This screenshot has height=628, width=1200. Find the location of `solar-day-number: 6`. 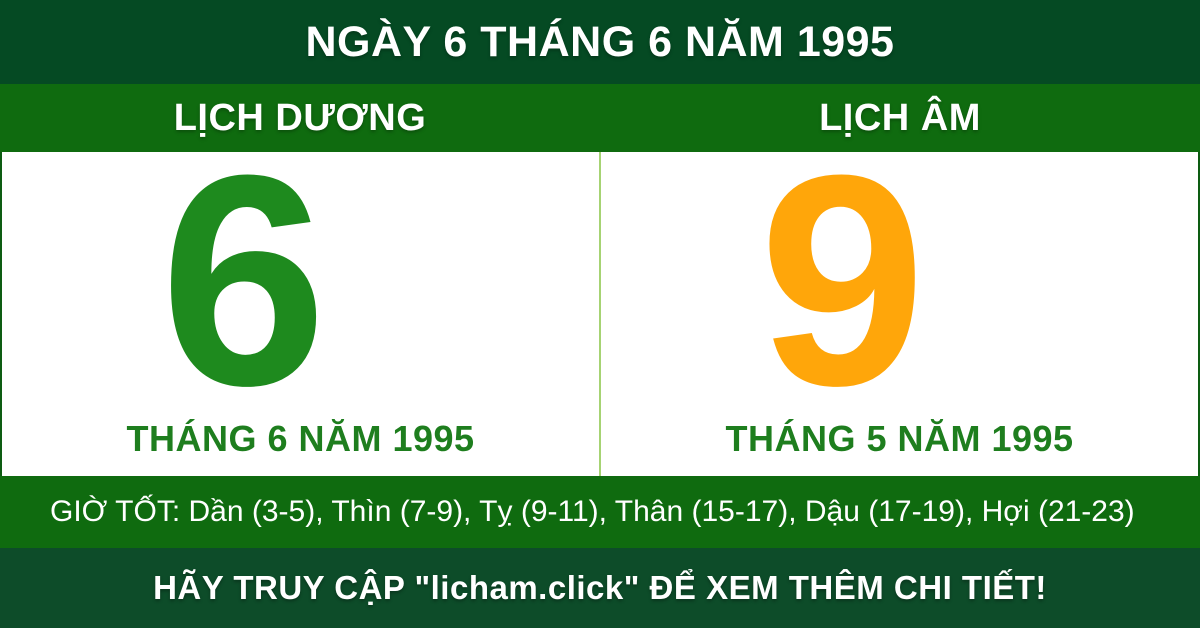

solar-day-number: 6 is located at coordinates (243, 280).